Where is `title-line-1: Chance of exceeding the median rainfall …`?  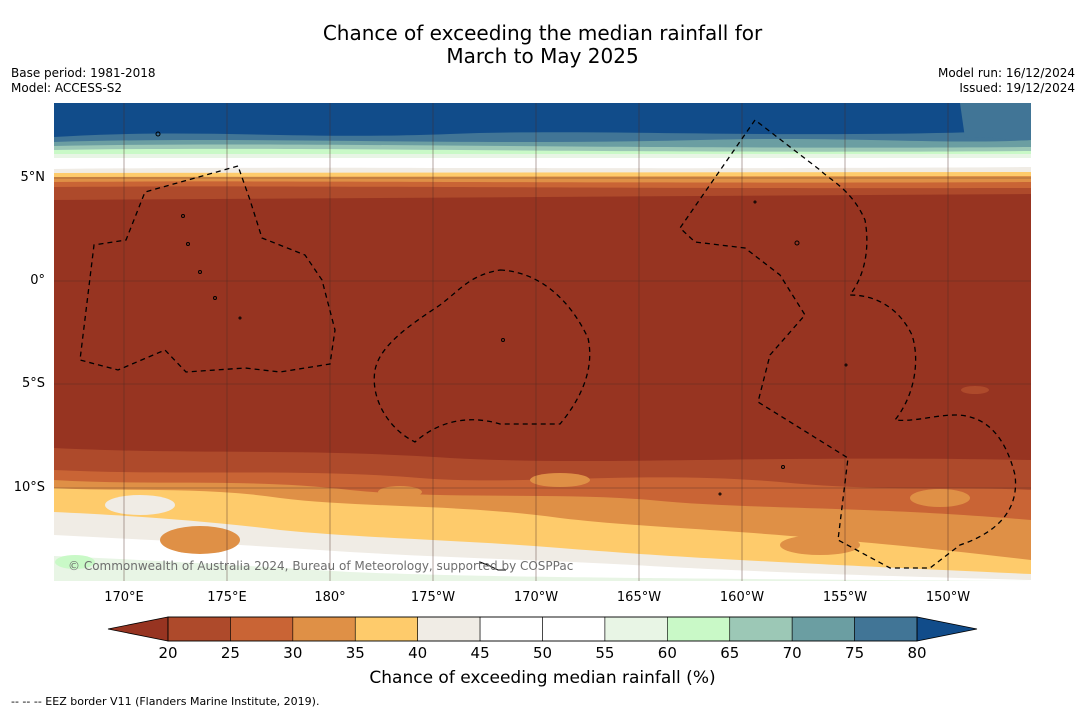 title-line-1: Chance of exceeding the median rainfall … is located at coordinates (542, 33).